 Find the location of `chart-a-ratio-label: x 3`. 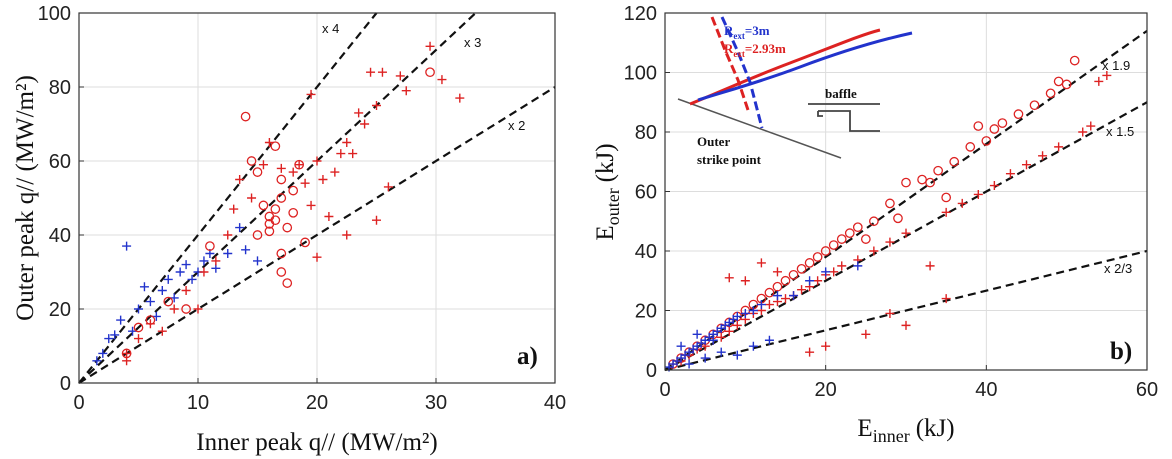

chart-a-ratio-label: x 3 is located at coordinates (472, 42).